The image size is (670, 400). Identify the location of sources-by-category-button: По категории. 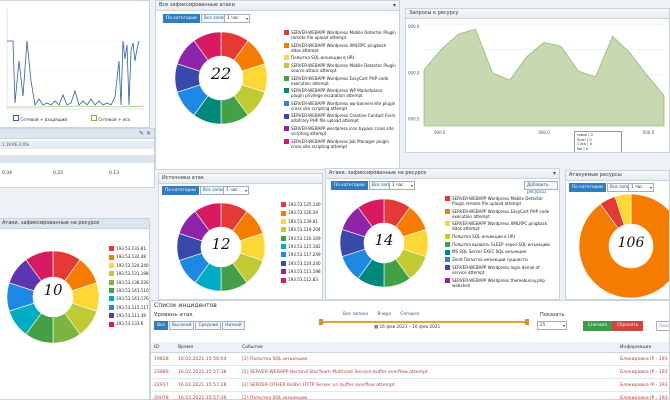
(180, 190).